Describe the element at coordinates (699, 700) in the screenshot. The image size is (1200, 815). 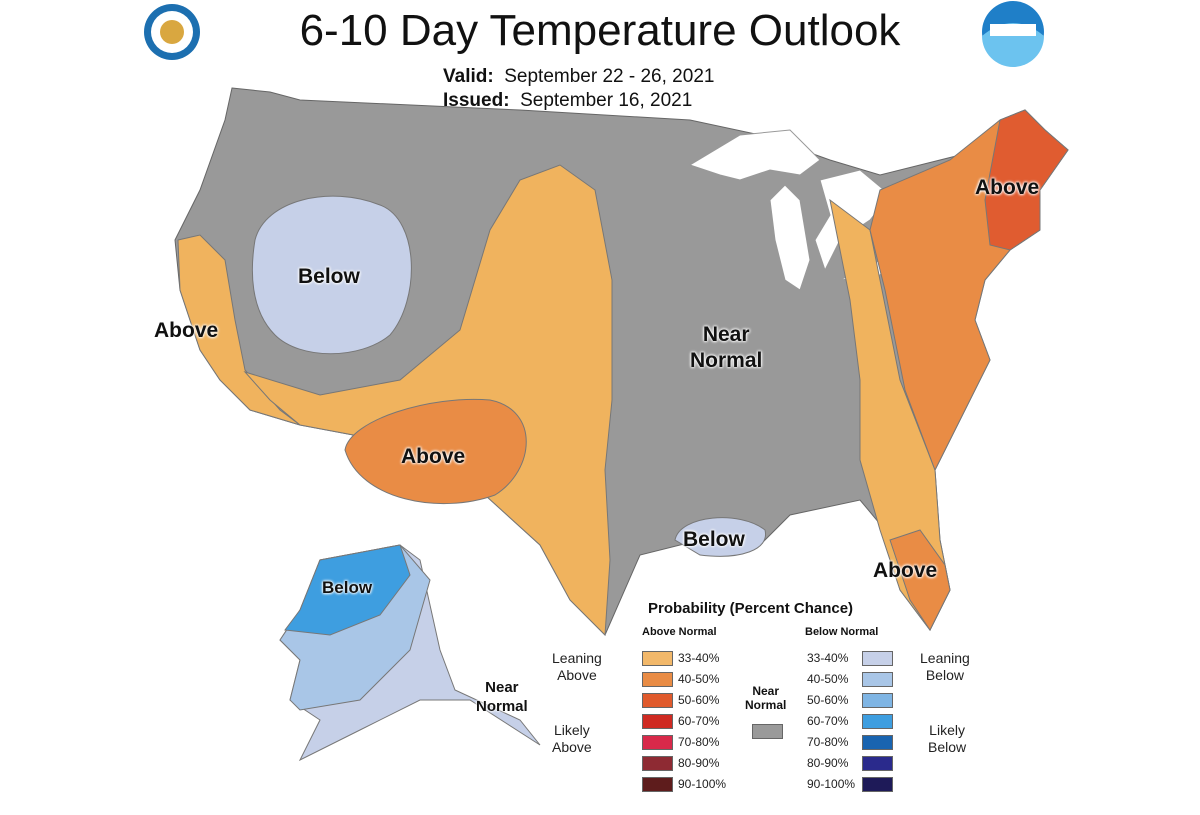
I see `legend-label-above-2: 50-60%` at that location.